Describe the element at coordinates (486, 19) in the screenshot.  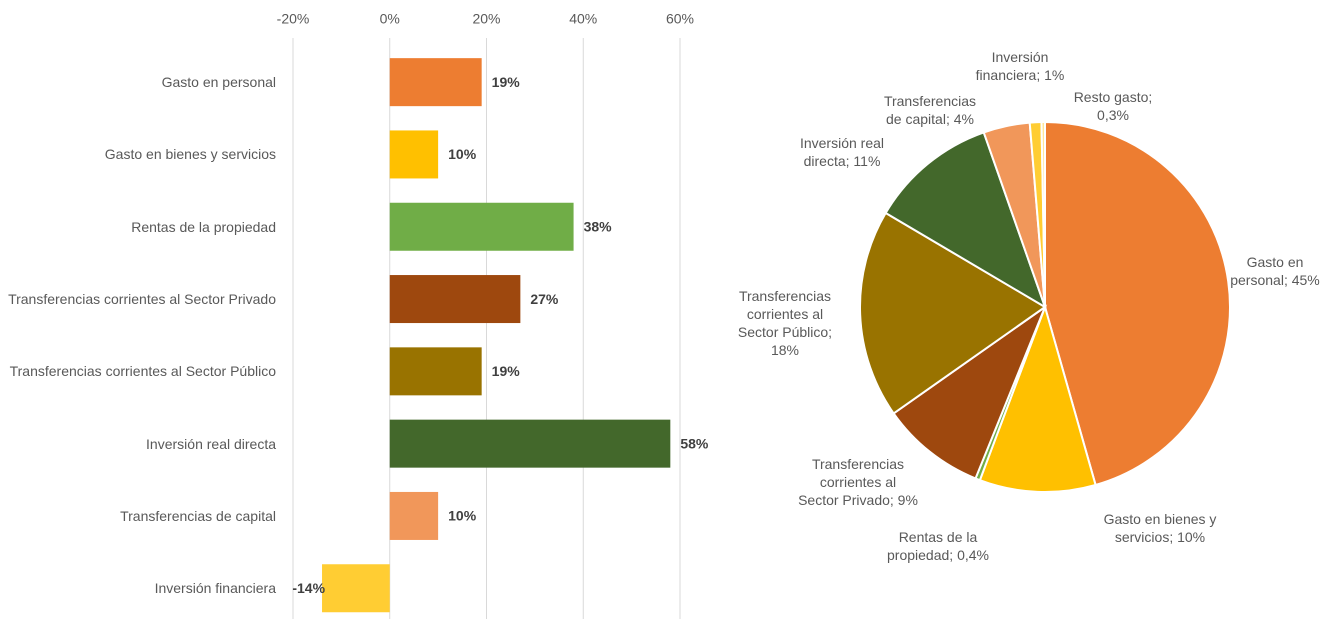
I see `x-tick-label: 20%` at that location.